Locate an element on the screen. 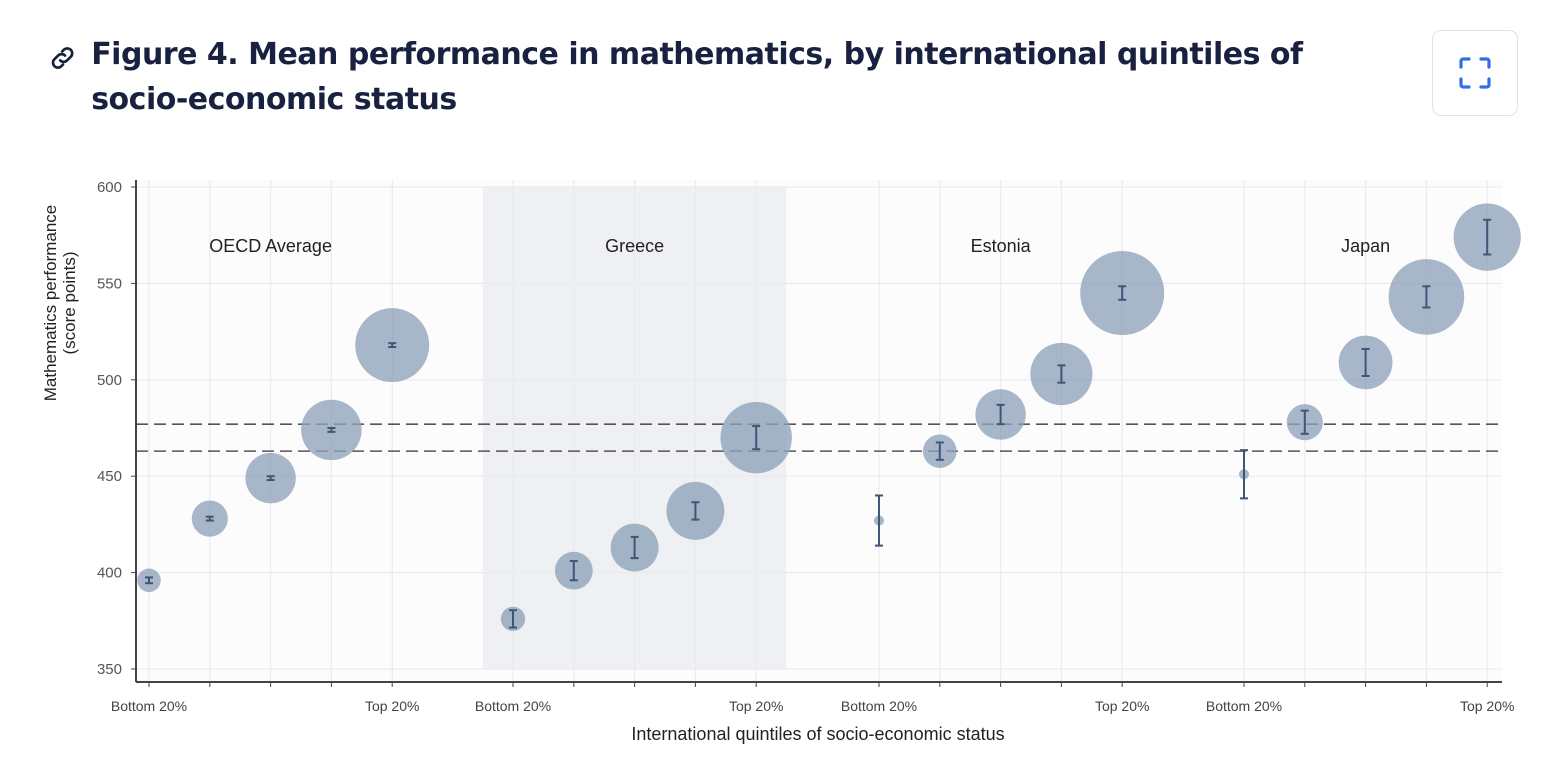 This screenshot has height=778, width=1562. fullscreen-icon is located at coordinates (1475, 73).